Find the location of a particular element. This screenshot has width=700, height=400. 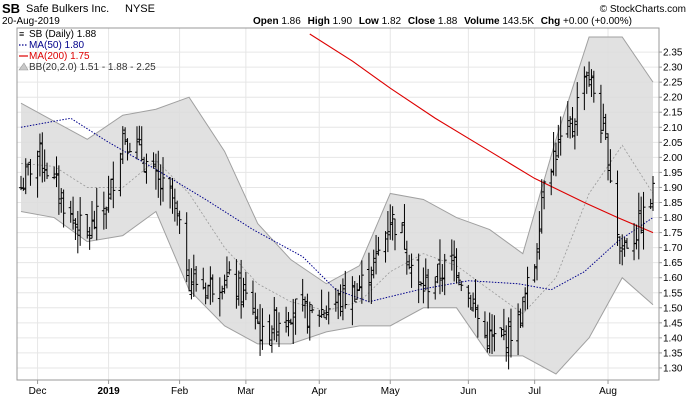

high-label: High is located at coordinates (319, 21).